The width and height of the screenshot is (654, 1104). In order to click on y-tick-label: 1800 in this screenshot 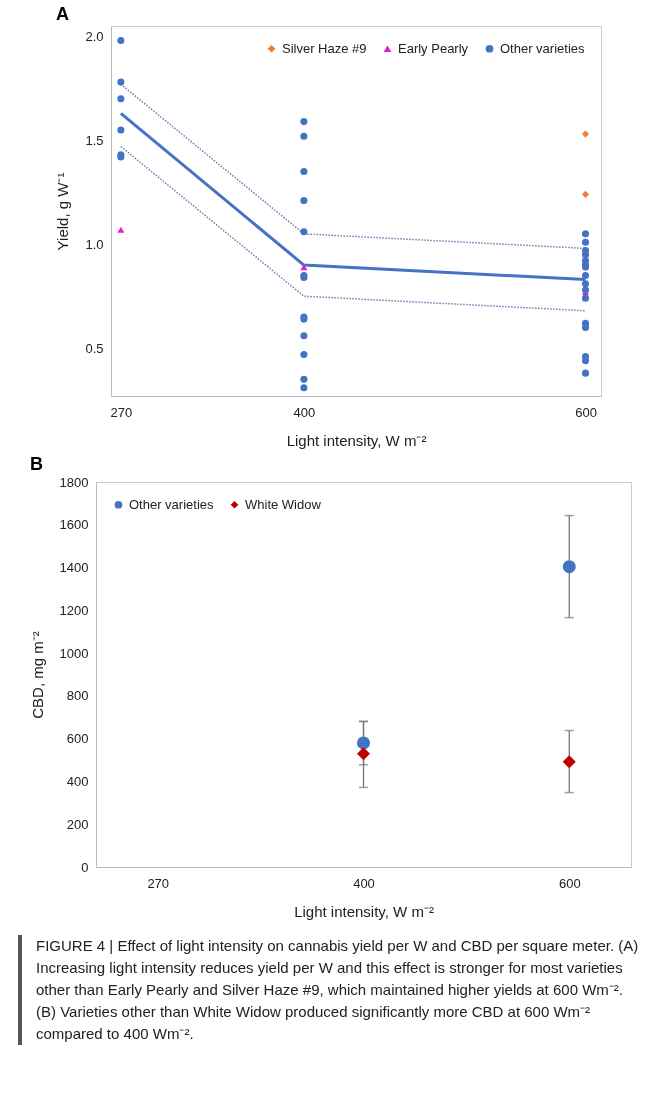, I will do `click(74, 482)`.